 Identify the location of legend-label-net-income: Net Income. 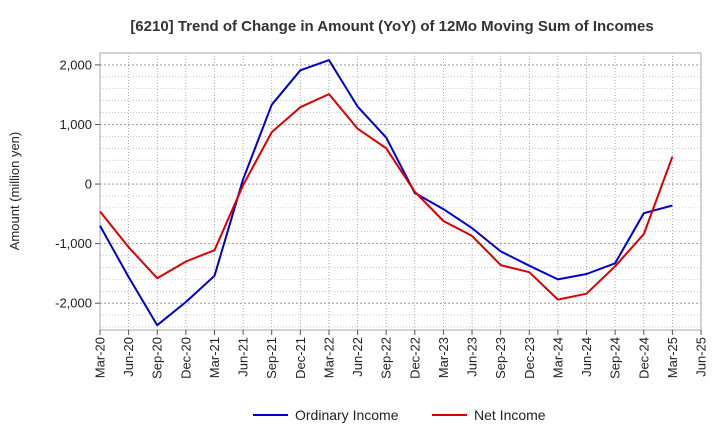
(510, 415).